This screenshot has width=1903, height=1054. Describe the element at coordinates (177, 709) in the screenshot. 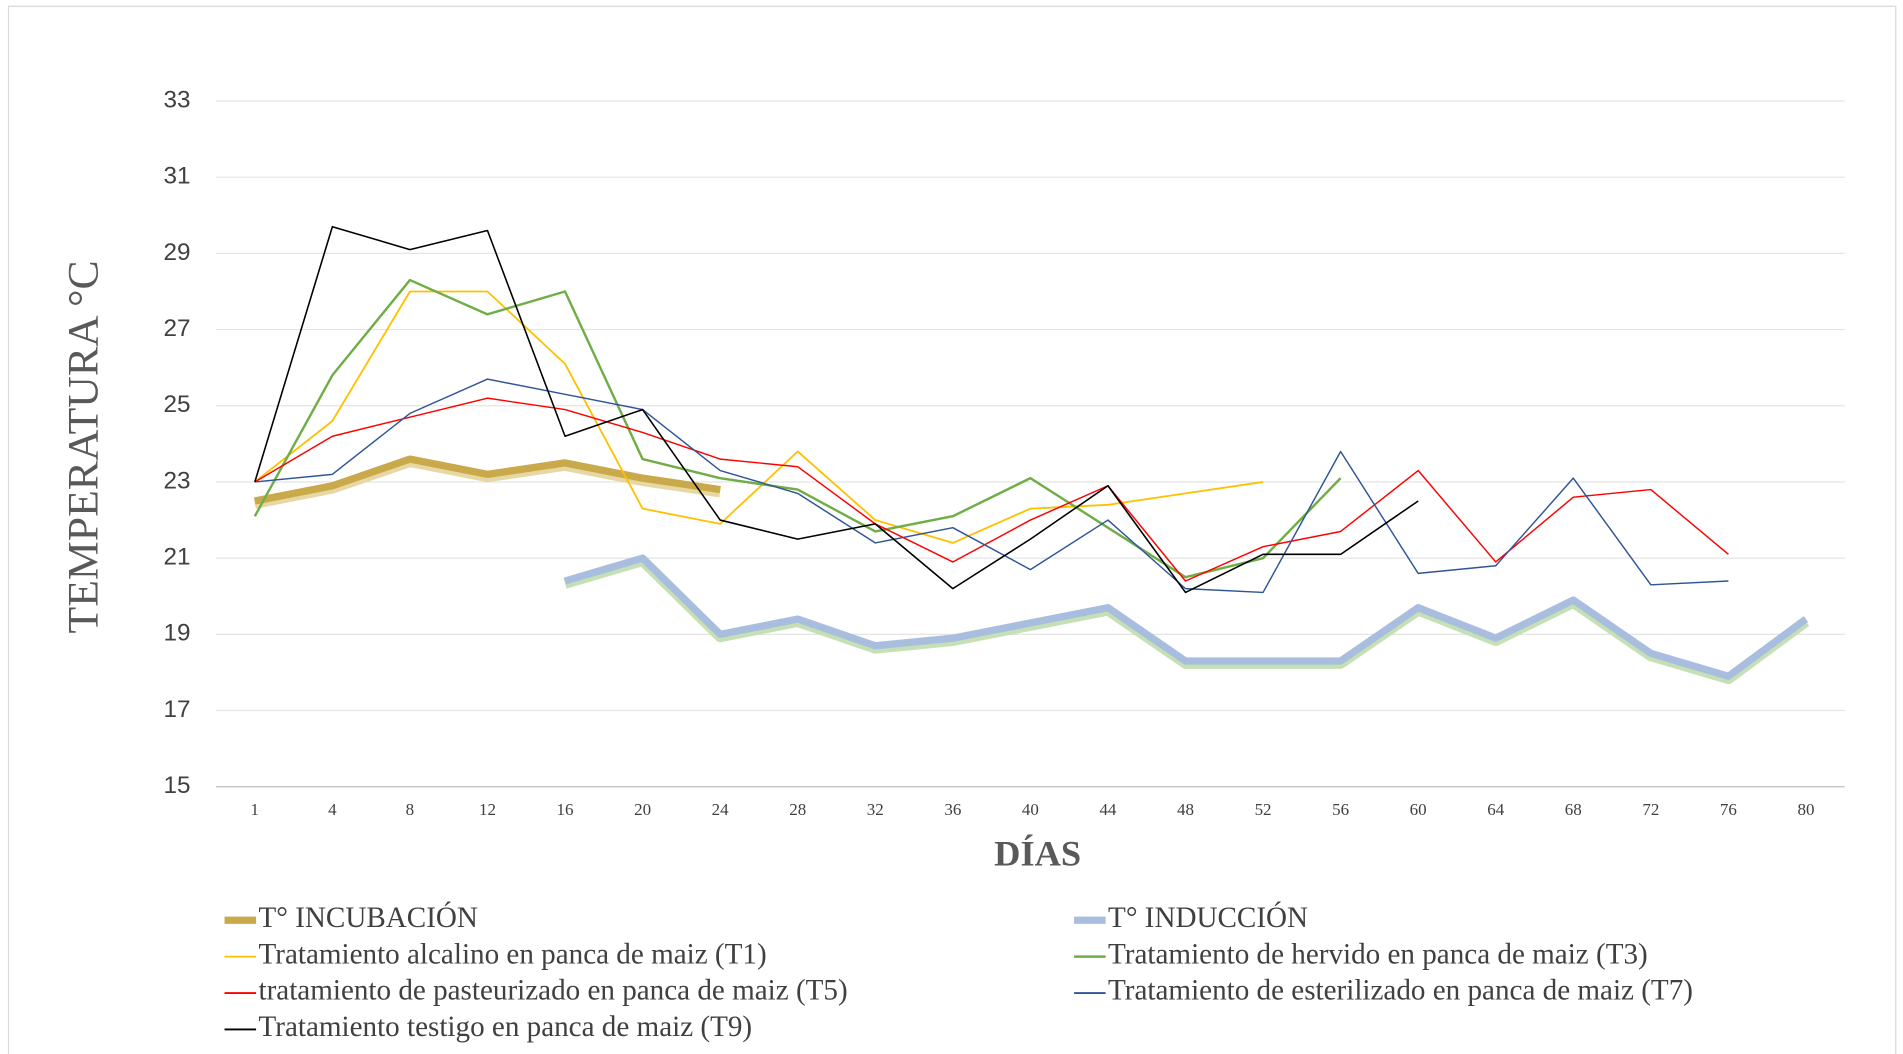

I see `y-tick-label: 17` at that location.